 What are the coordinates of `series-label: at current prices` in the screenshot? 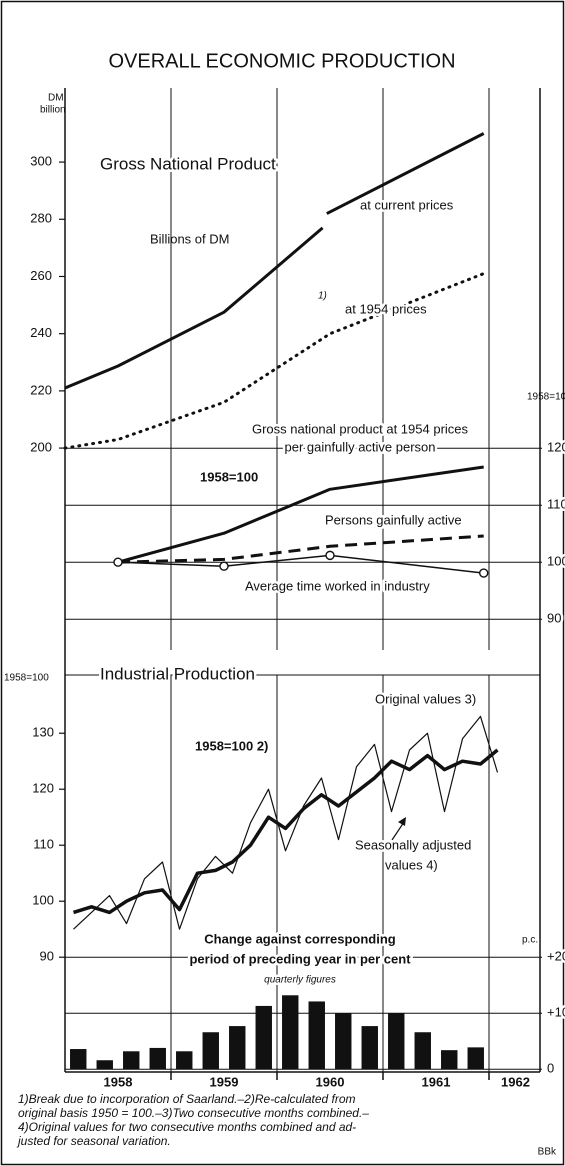 It's located at (407, 204).